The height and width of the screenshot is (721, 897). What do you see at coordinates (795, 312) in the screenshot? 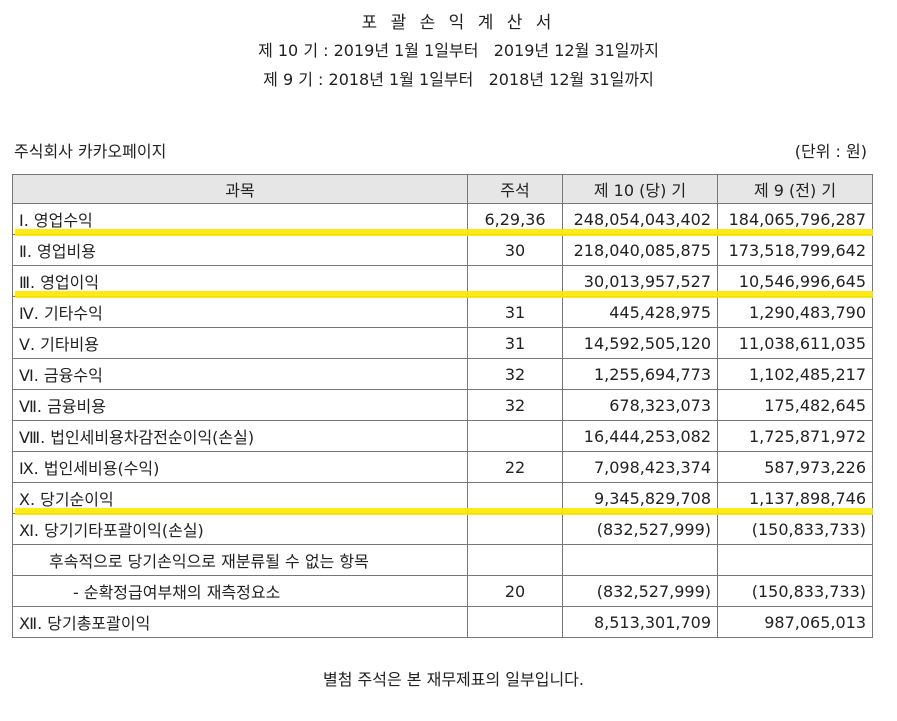
I see `row-prior-amount: 1,290,483,790` at bounding box center [795, 312].